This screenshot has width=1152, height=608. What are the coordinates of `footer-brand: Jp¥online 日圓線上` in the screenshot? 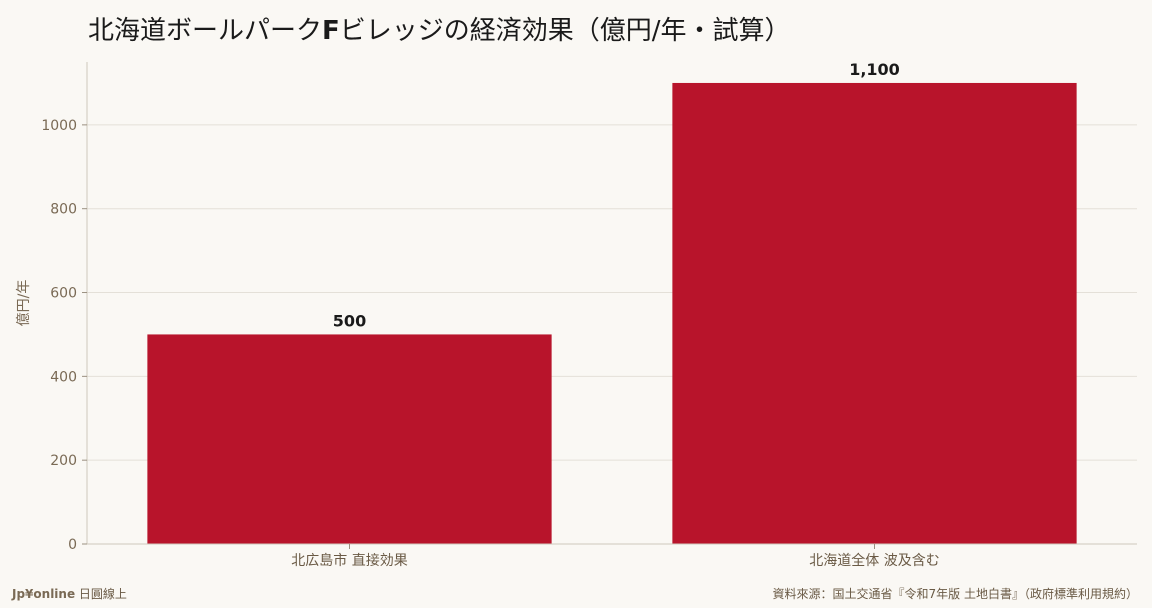 It's located at (69, 593).